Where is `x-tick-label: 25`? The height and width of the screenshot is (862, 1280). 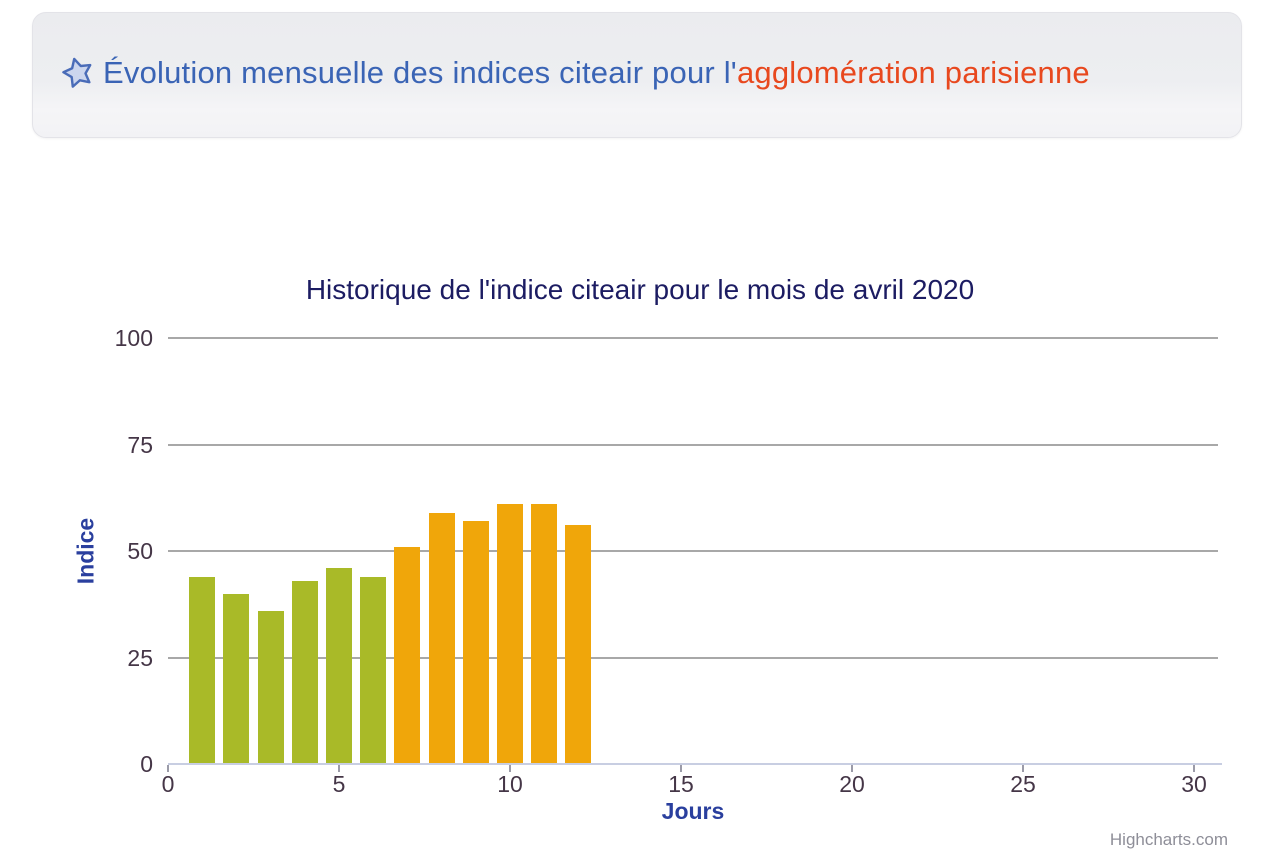
x-tick-label: 25 is located at coordinates (1023, 784).